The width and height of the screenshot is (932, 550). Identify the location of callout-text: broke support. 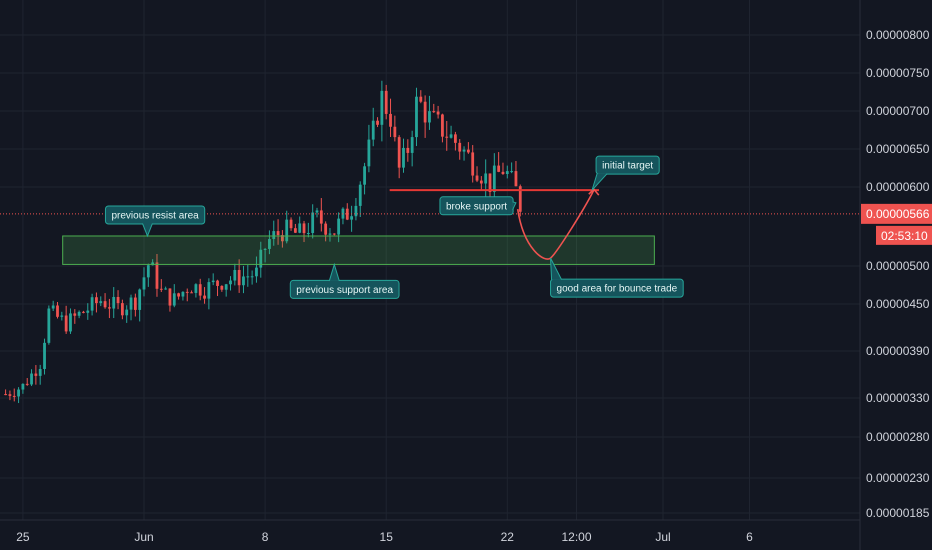
(476, 206).